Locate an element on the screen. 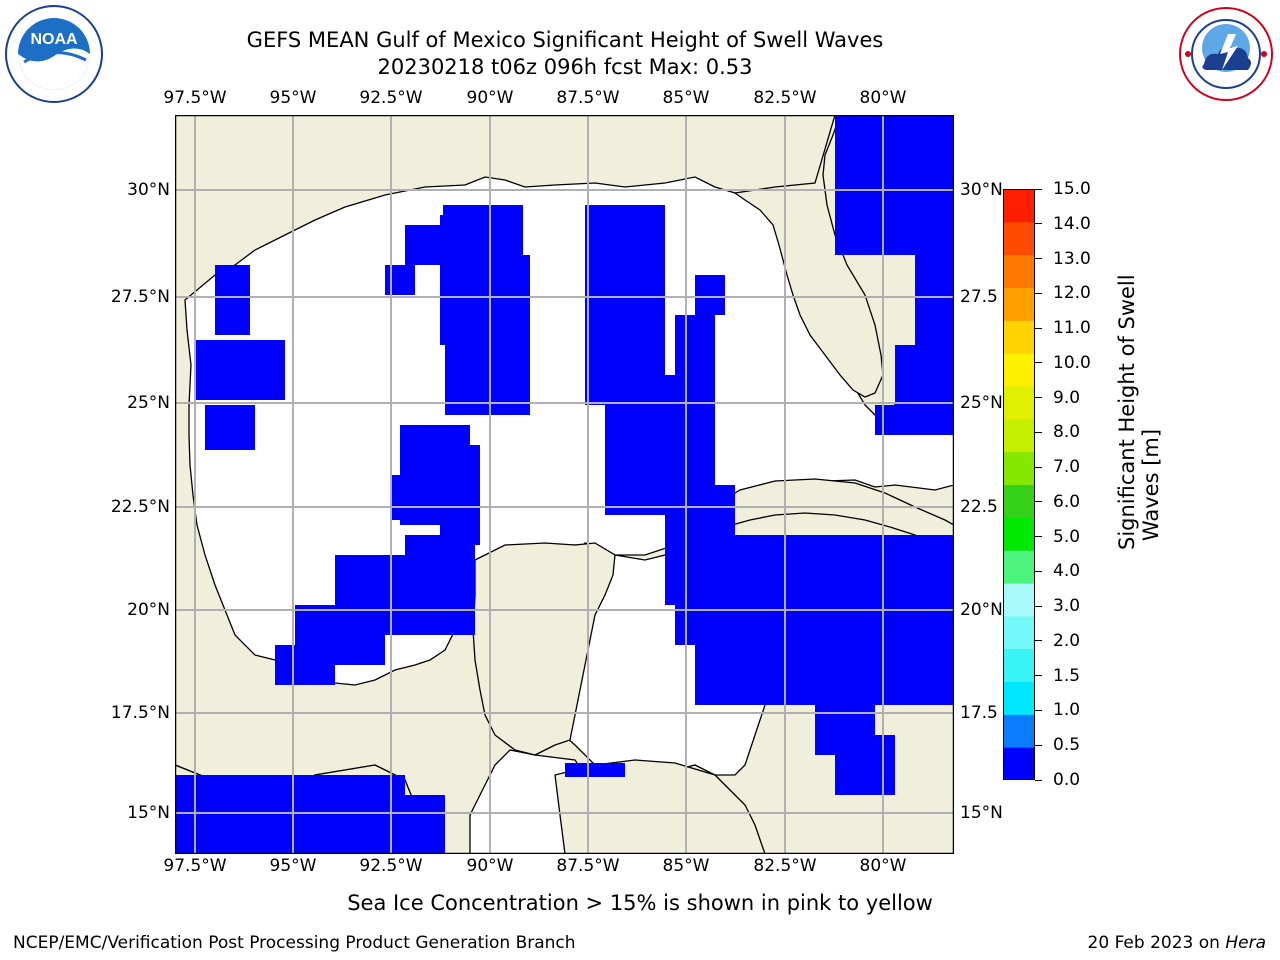 Image resolution: width=1280 pixels, height=960 pixels. colorbar-frame is located at coordinates (1019, 484).